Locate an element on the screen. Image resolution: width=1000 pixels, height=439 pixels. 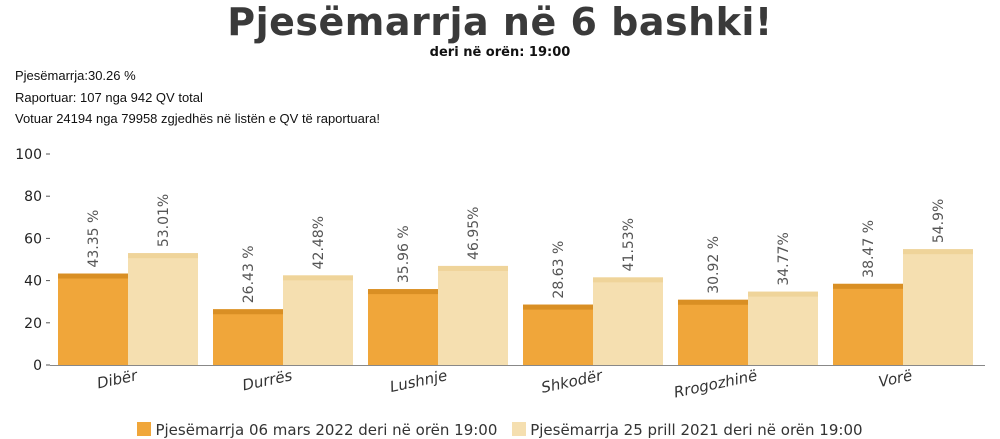
data-label: 43.35 % is located at coordinates (94, 239).